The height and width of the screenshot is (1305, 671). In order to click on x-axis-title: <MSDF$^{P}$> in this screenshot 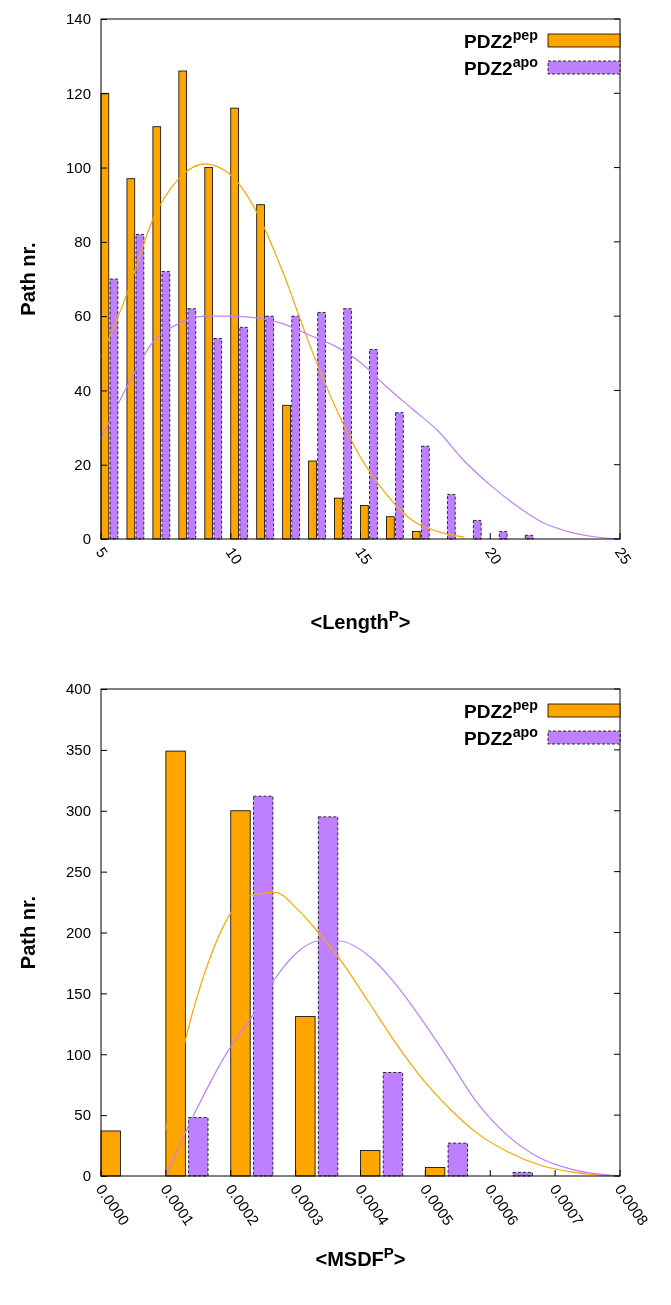, I will do `click(360, 1256)`.